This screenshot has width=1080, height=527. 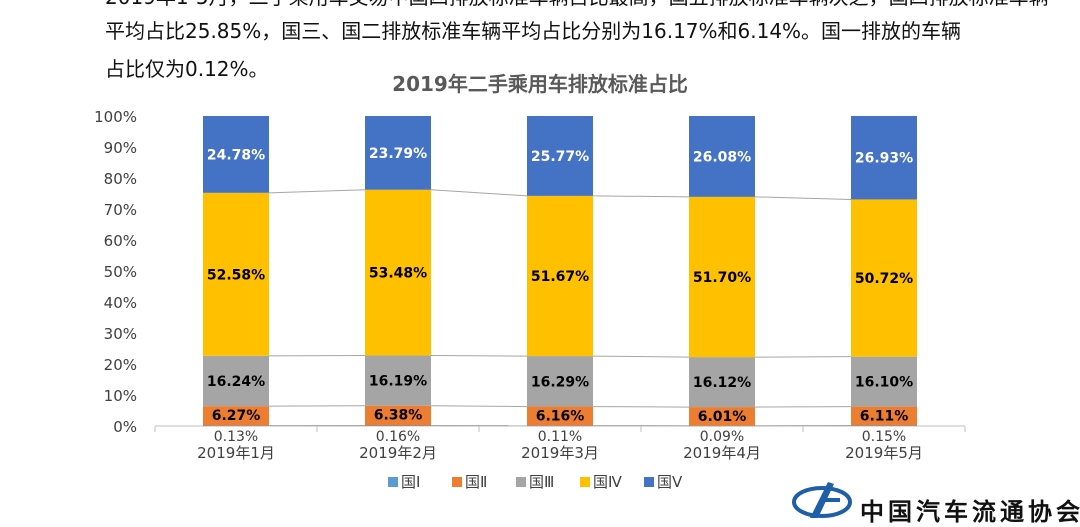 What do you see at coordinates (884, 279) in the screenshot?
I see `data-label: 50.72%` at bounding box center [884, 279].